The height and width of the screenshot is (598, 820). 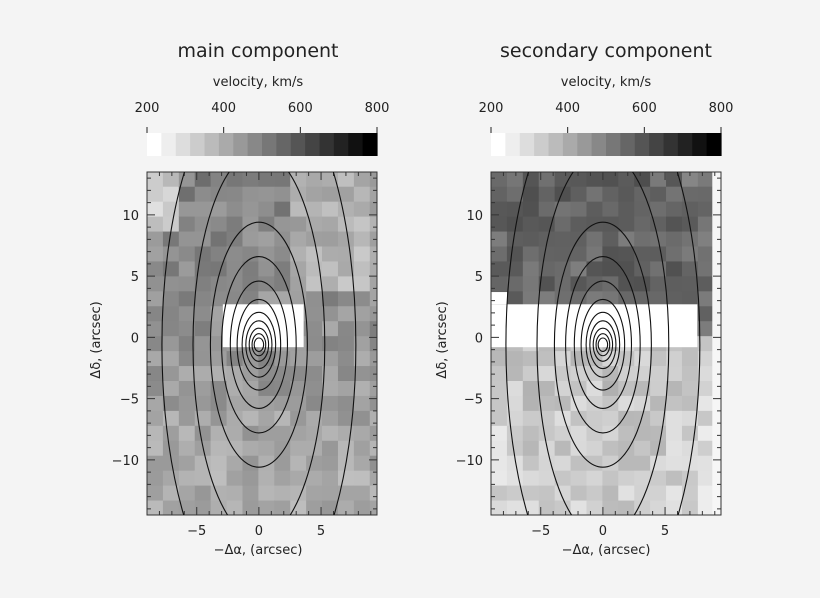 What do you see at coordinates (479, 338) in the screenshot?
I see `y-tick-label: 0` at bounding box center [479, 338].